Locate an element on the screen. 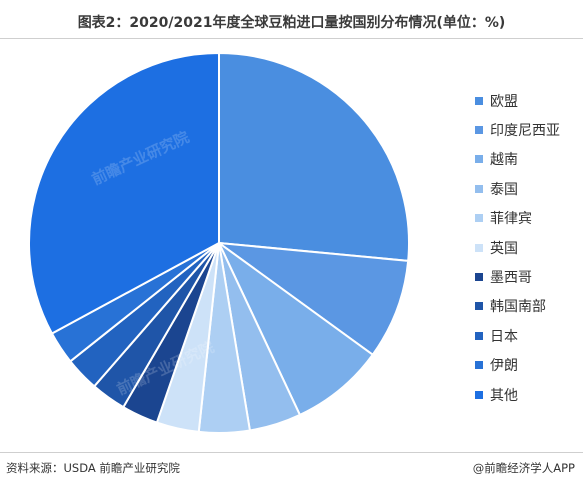  legend-item: 日本 is located at coordinates (517, 335).